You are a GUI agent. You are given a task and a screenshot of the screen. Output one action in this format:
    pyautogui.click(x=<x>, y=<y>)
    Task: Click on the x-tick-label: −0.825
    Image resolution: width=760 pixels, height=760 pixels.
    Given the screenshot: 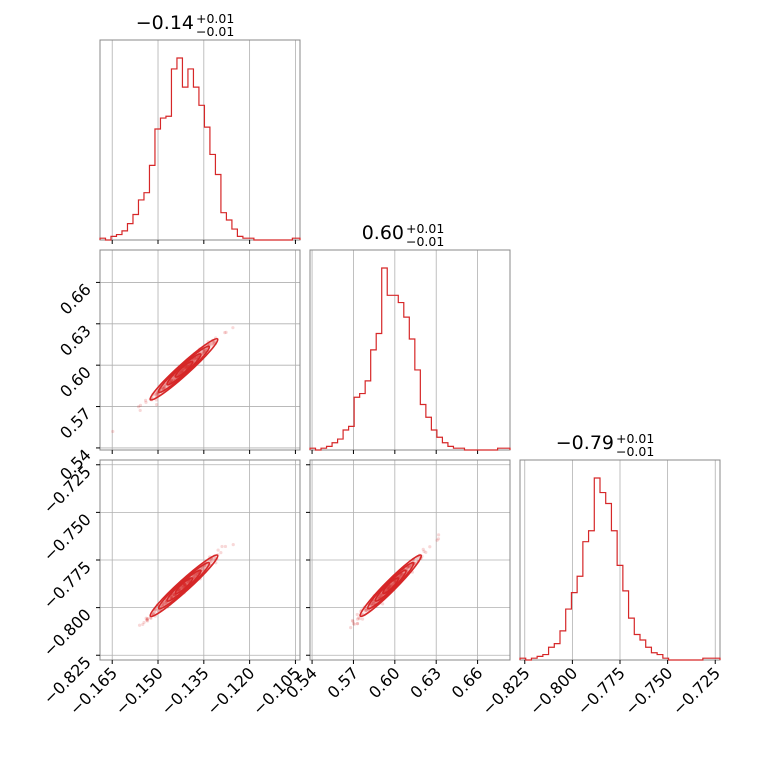 What is the action you would take?
    pyautogui.click(x=505, y=690)
    